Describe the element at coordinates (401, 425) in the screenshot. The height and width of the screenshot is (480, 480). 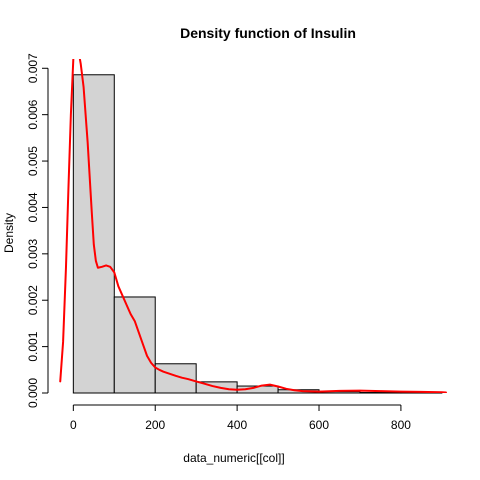
I see `x-tick-label: 800` at that location.